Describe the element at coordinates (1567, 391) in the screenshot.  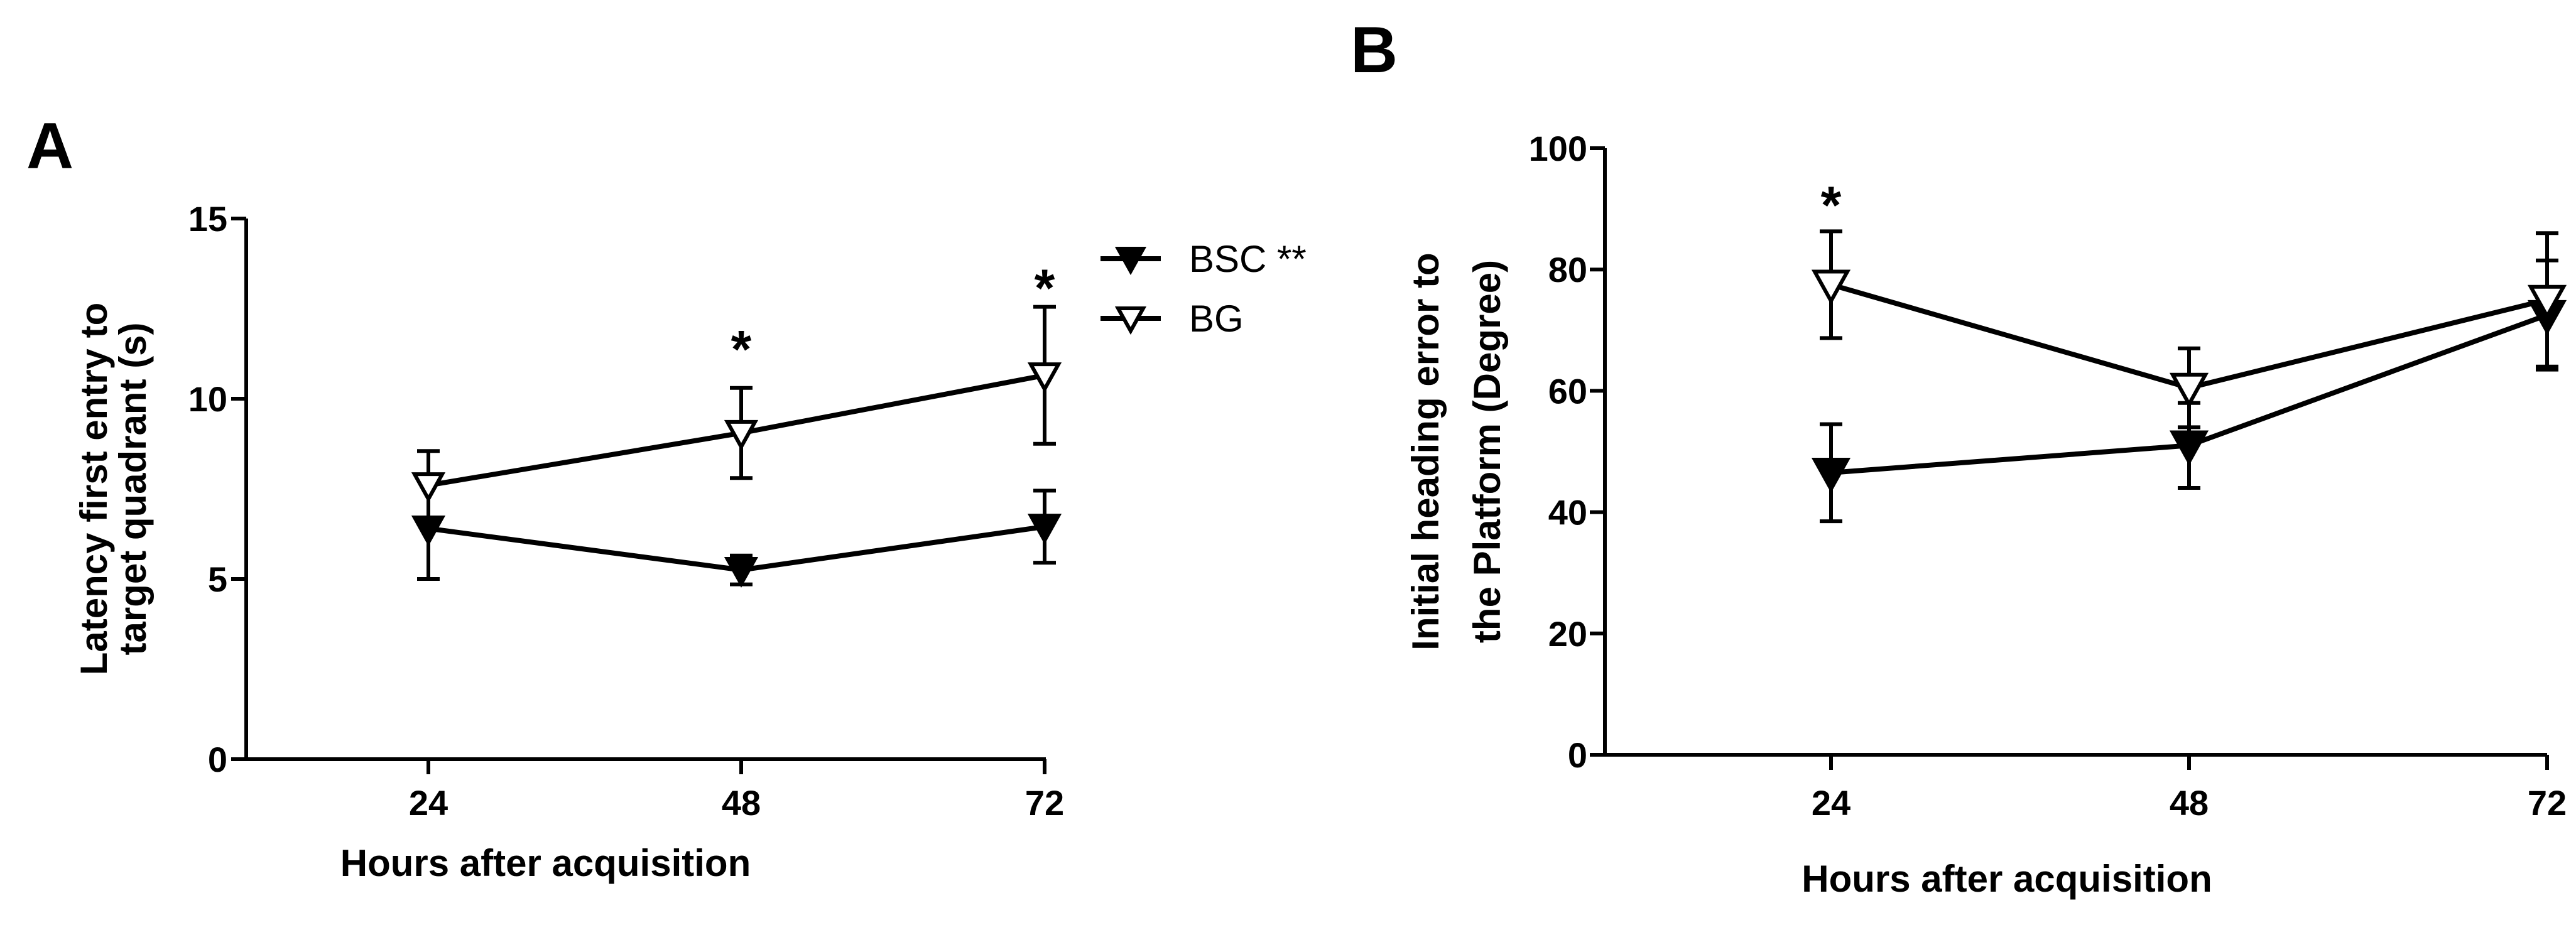
I see `y-tick-label: 60` at that location.